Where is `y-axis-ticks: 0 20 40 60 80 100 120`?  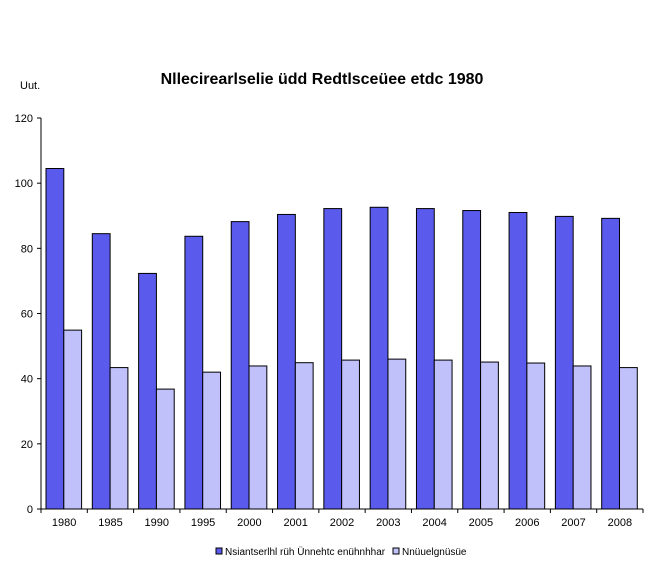
y-axis-ticks: 0 20 40 60 80 100 120 is located at coordinates (28, 314).